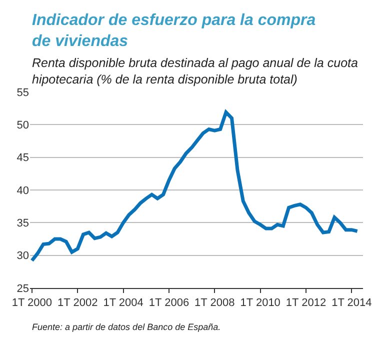  I want to click on x-tick-label: 1T 2000, so click(32, 303).